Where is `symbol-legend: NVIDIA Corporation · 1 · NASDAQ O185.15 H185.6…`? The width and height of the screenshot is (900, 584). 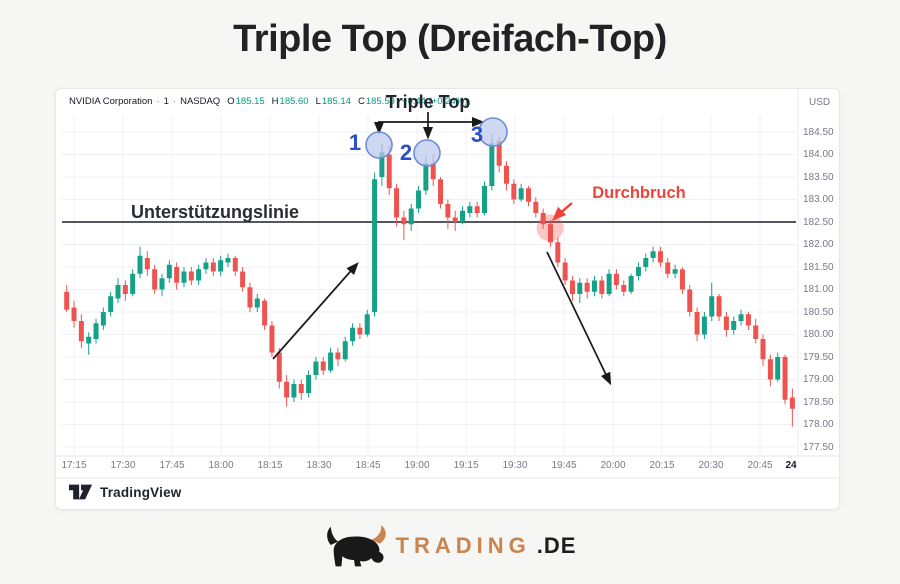
symbol-legend: NVIDIA Corporation · 1 · NASDAQ O185.15 H185.6… is located at coordinates (268, 103).